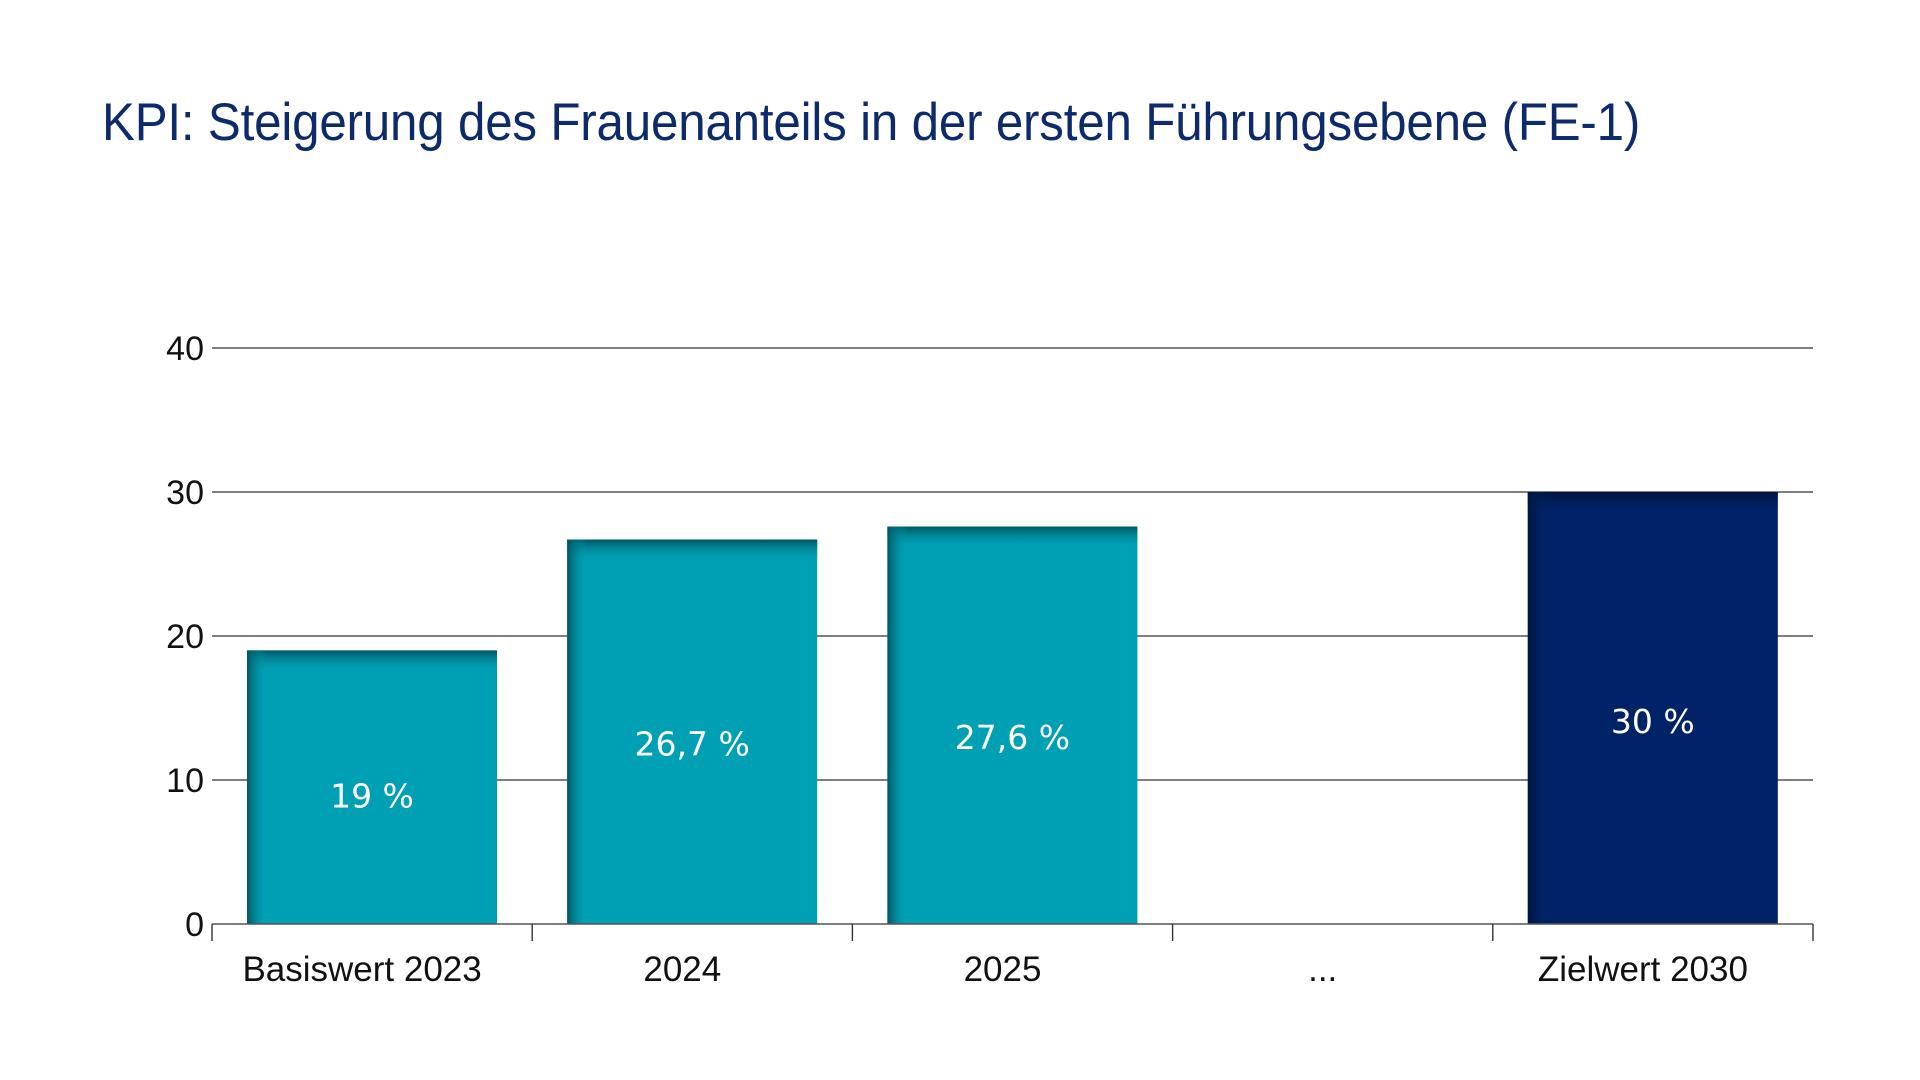 Image resolution: width=1920 pixels, height=1080 pixels. I want to click on x-category-label: 2024, so click(682, 969).